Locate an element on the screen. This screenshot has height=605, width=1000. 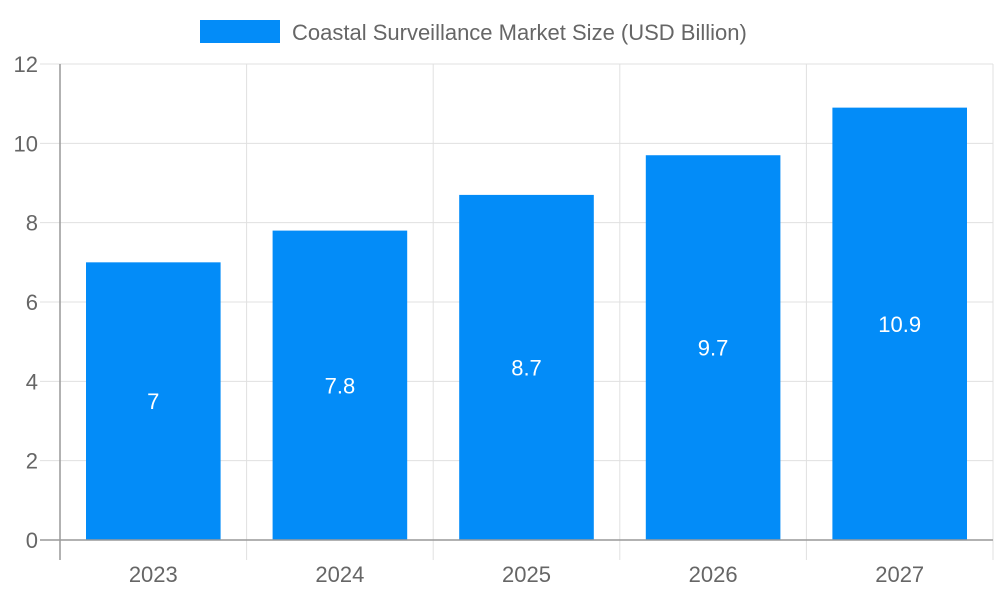
x-tick-label: 2025 is located at coordinates (526, 574).